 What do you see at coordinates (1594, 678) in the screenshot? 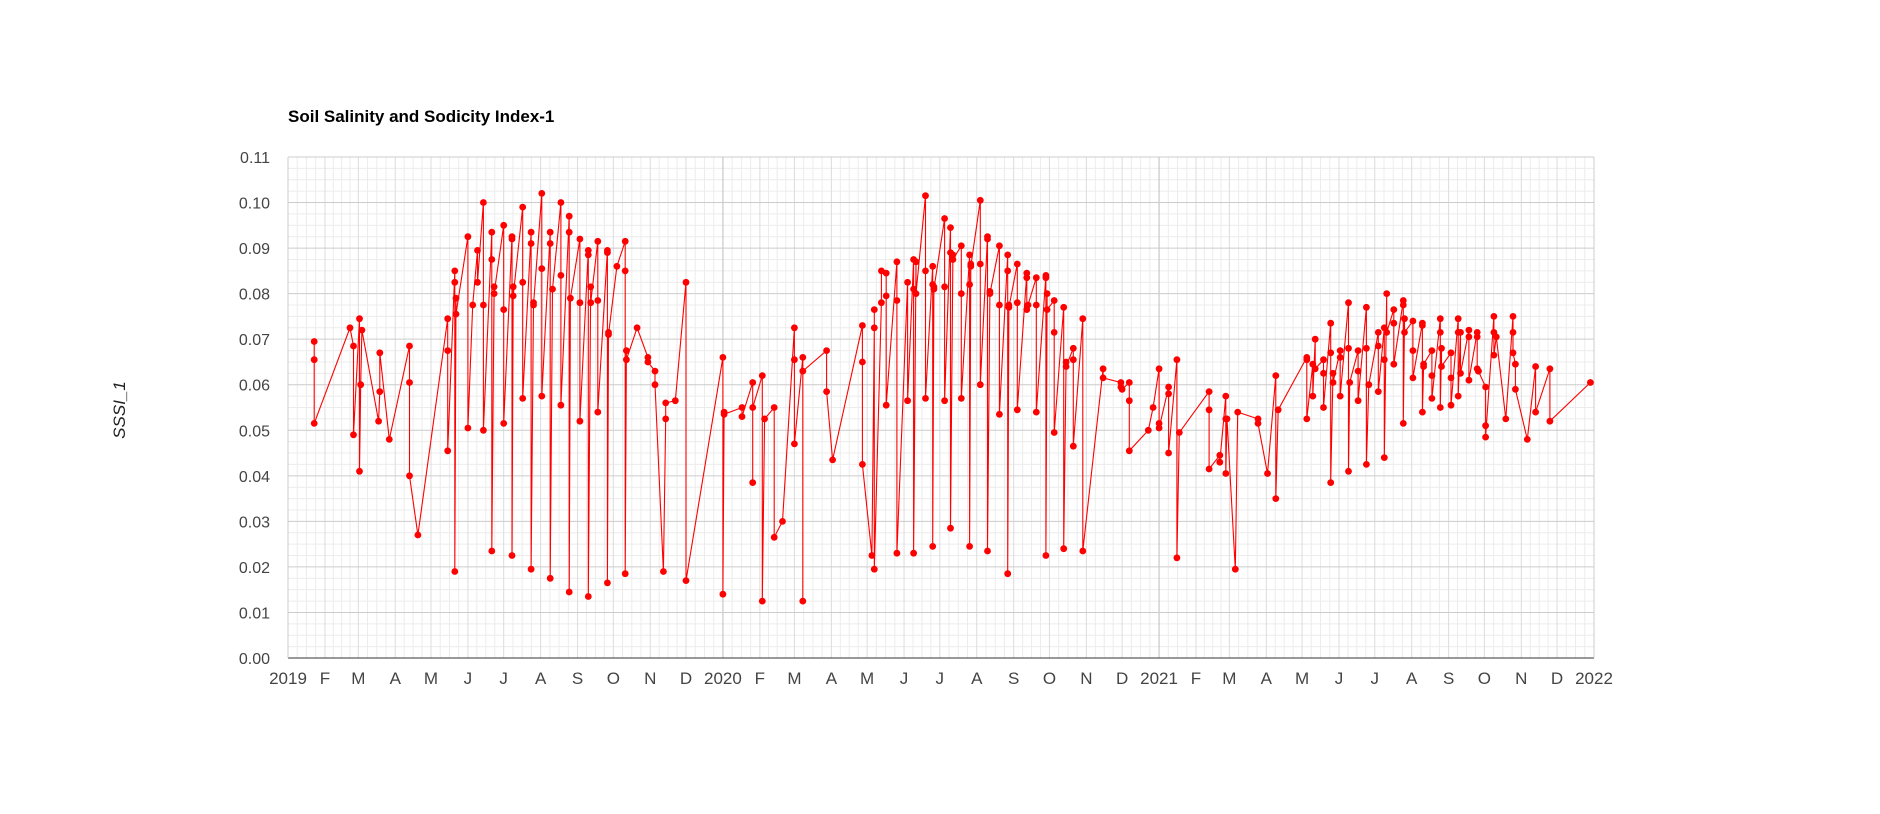
I see `x-tick-label: 2022` at bounding box center [1594, 678].